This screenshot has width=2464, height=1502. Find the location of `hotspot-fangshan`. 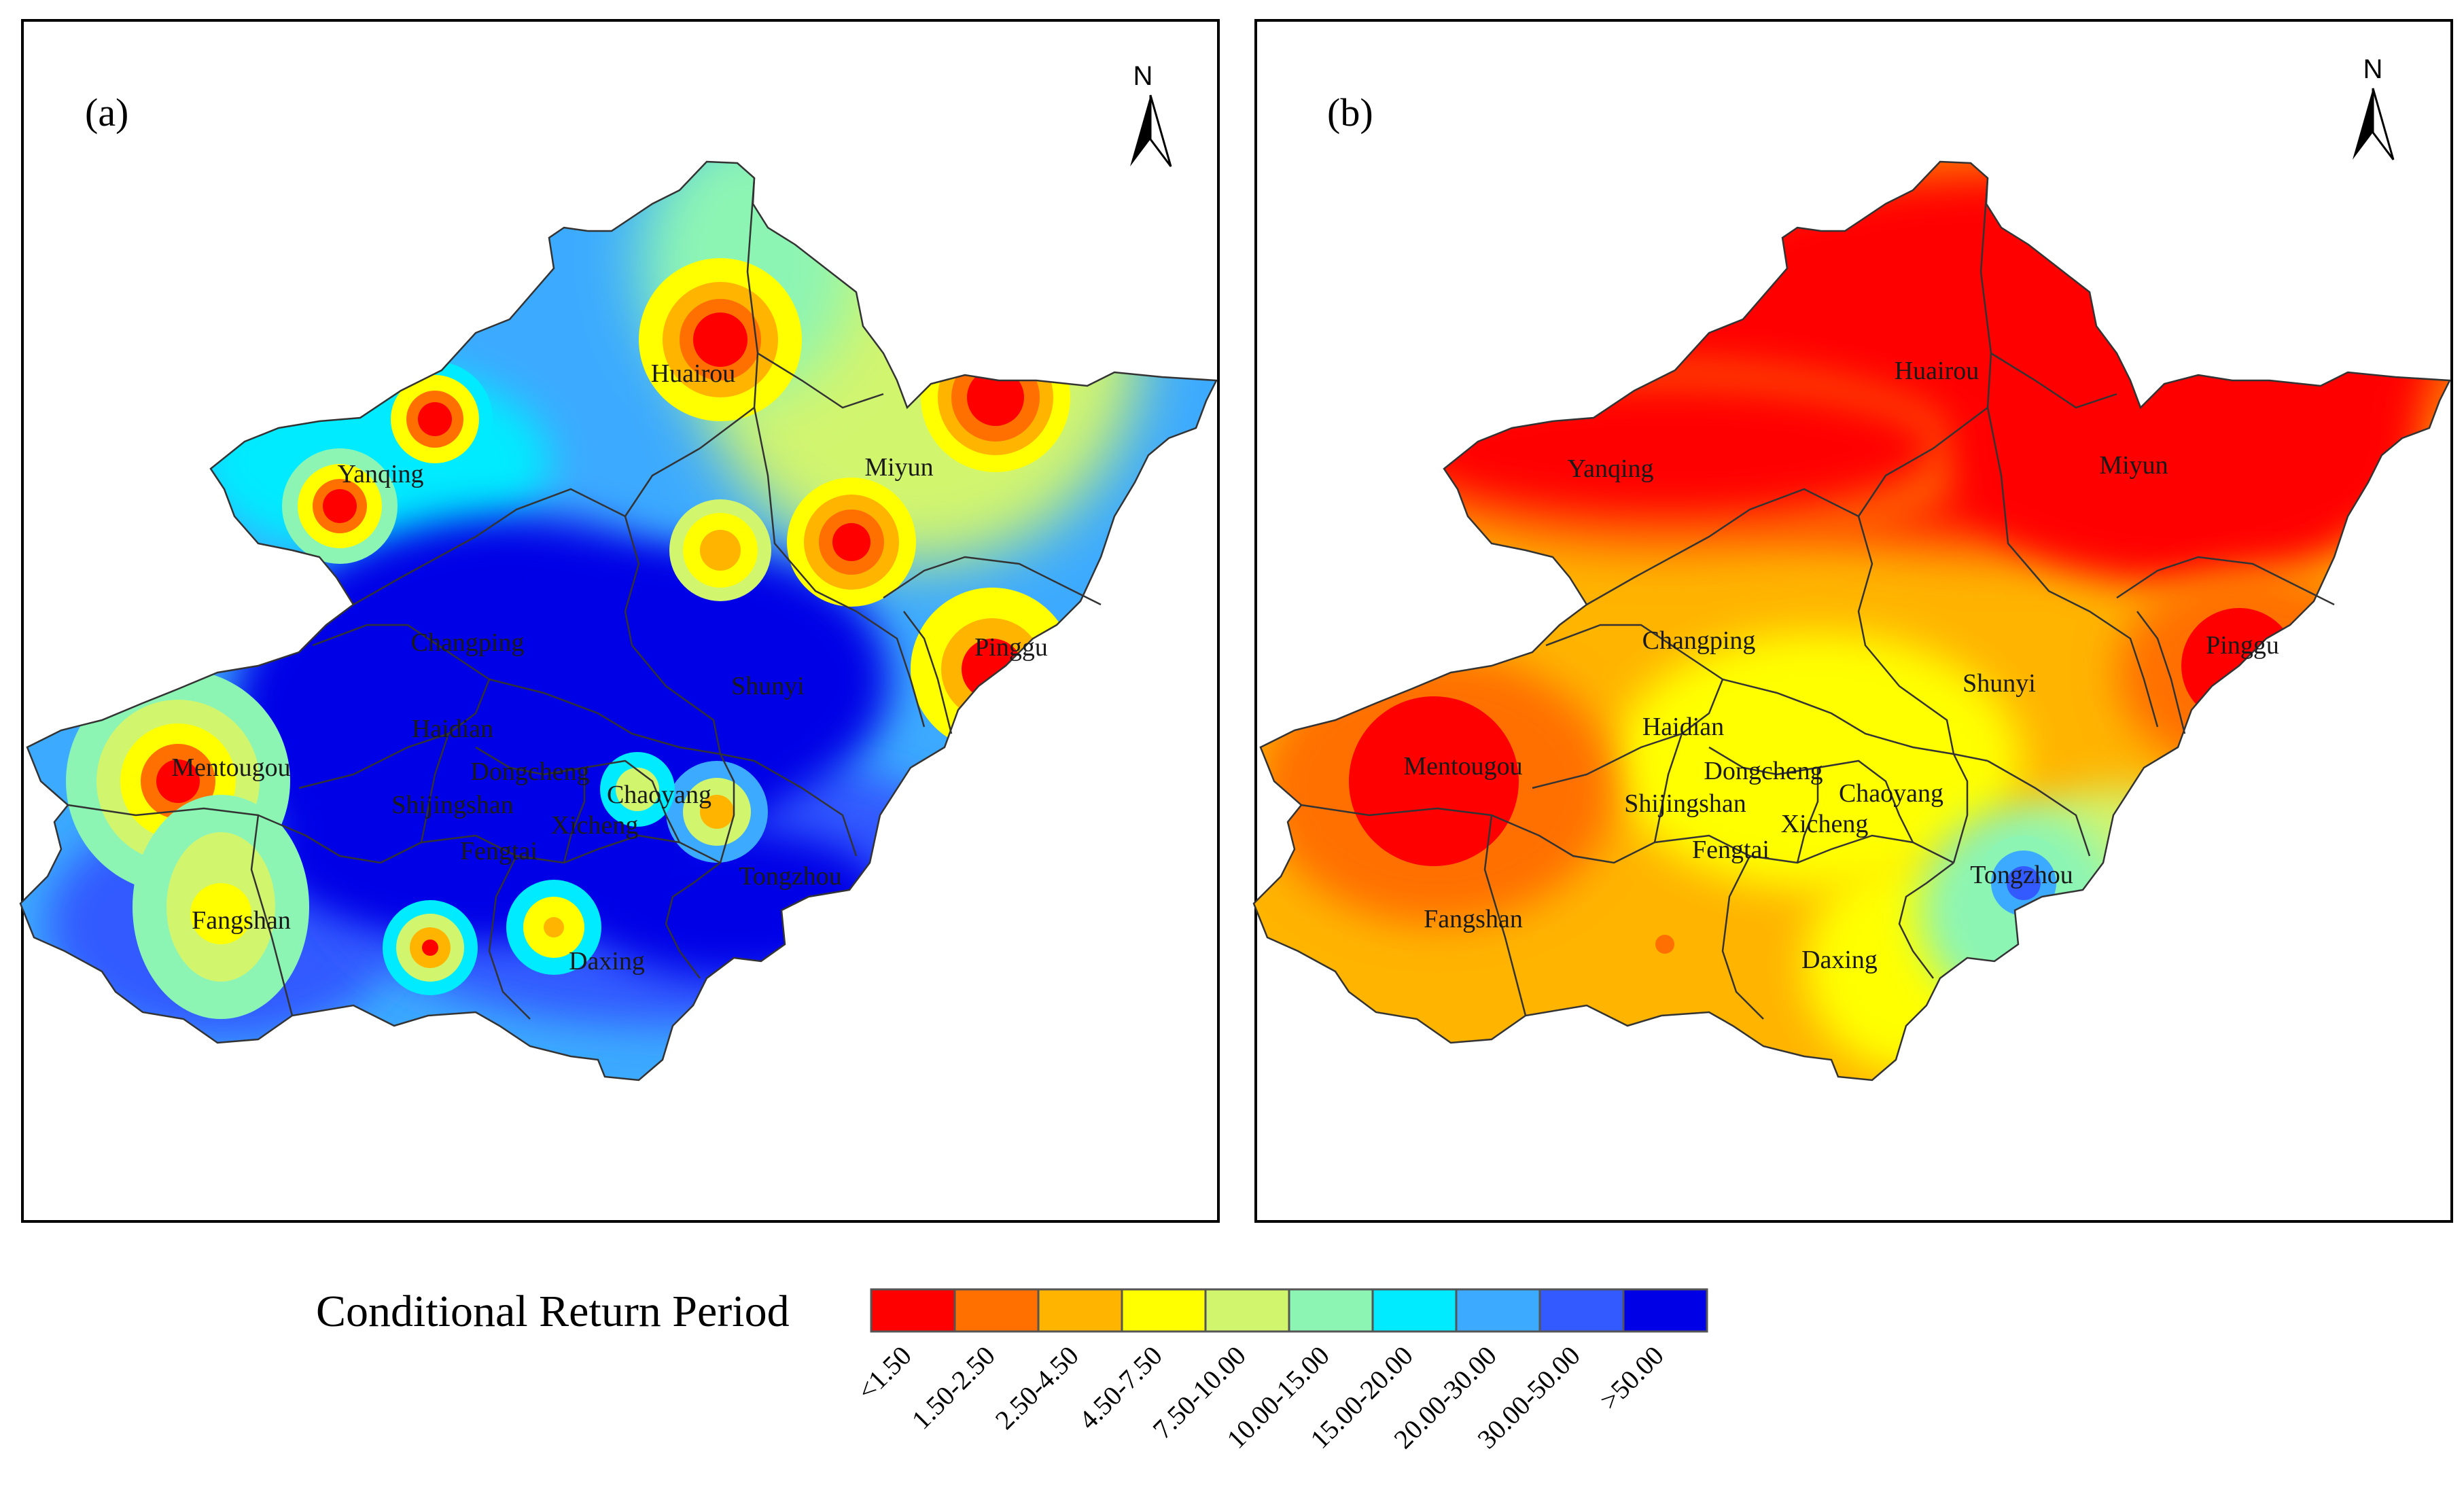

hotspot-fangshan is located at coordinates (221, 907).